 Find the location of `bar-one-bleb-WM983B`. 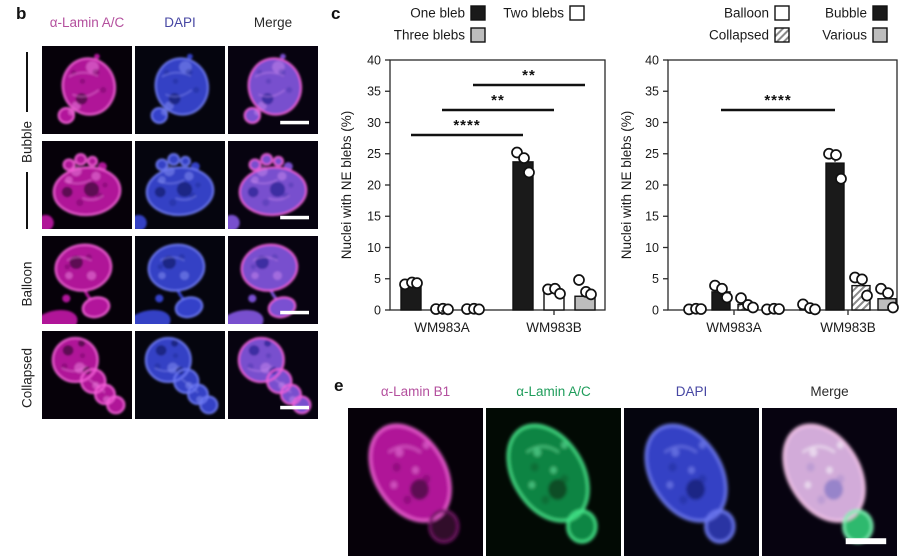

bar-one-bleb-WM983B is located at coordinates (523, 236).